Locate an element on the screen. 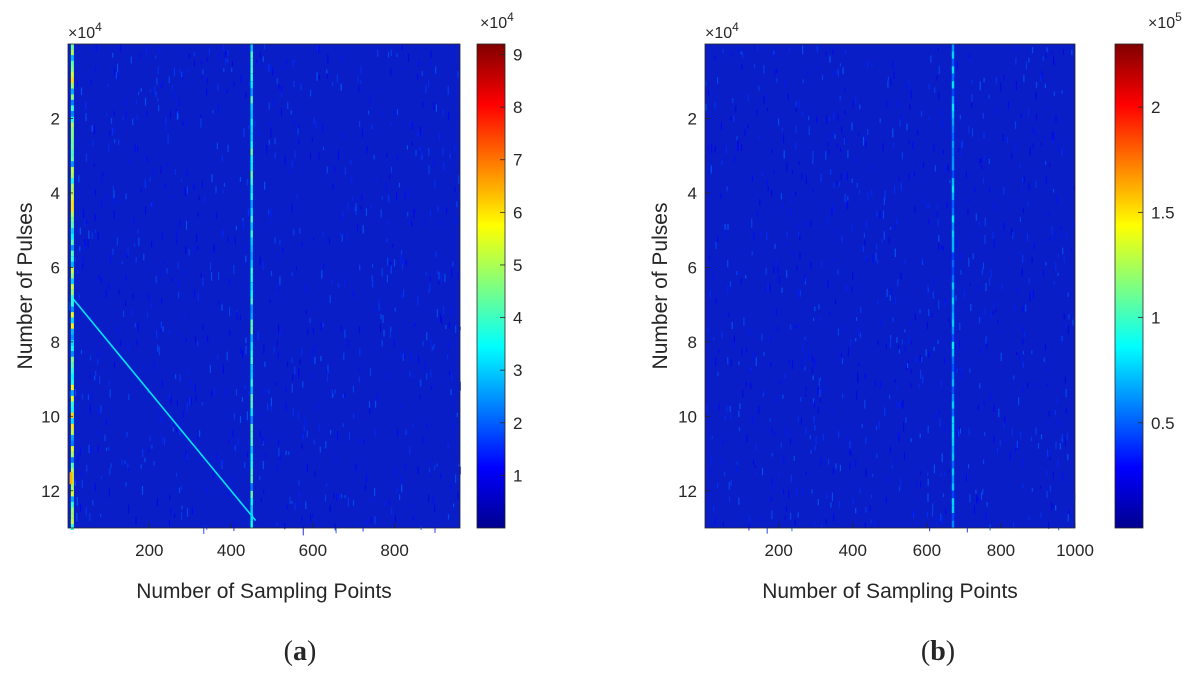  colorbar-tick-label: 3 is located at coordinates (517, 370).